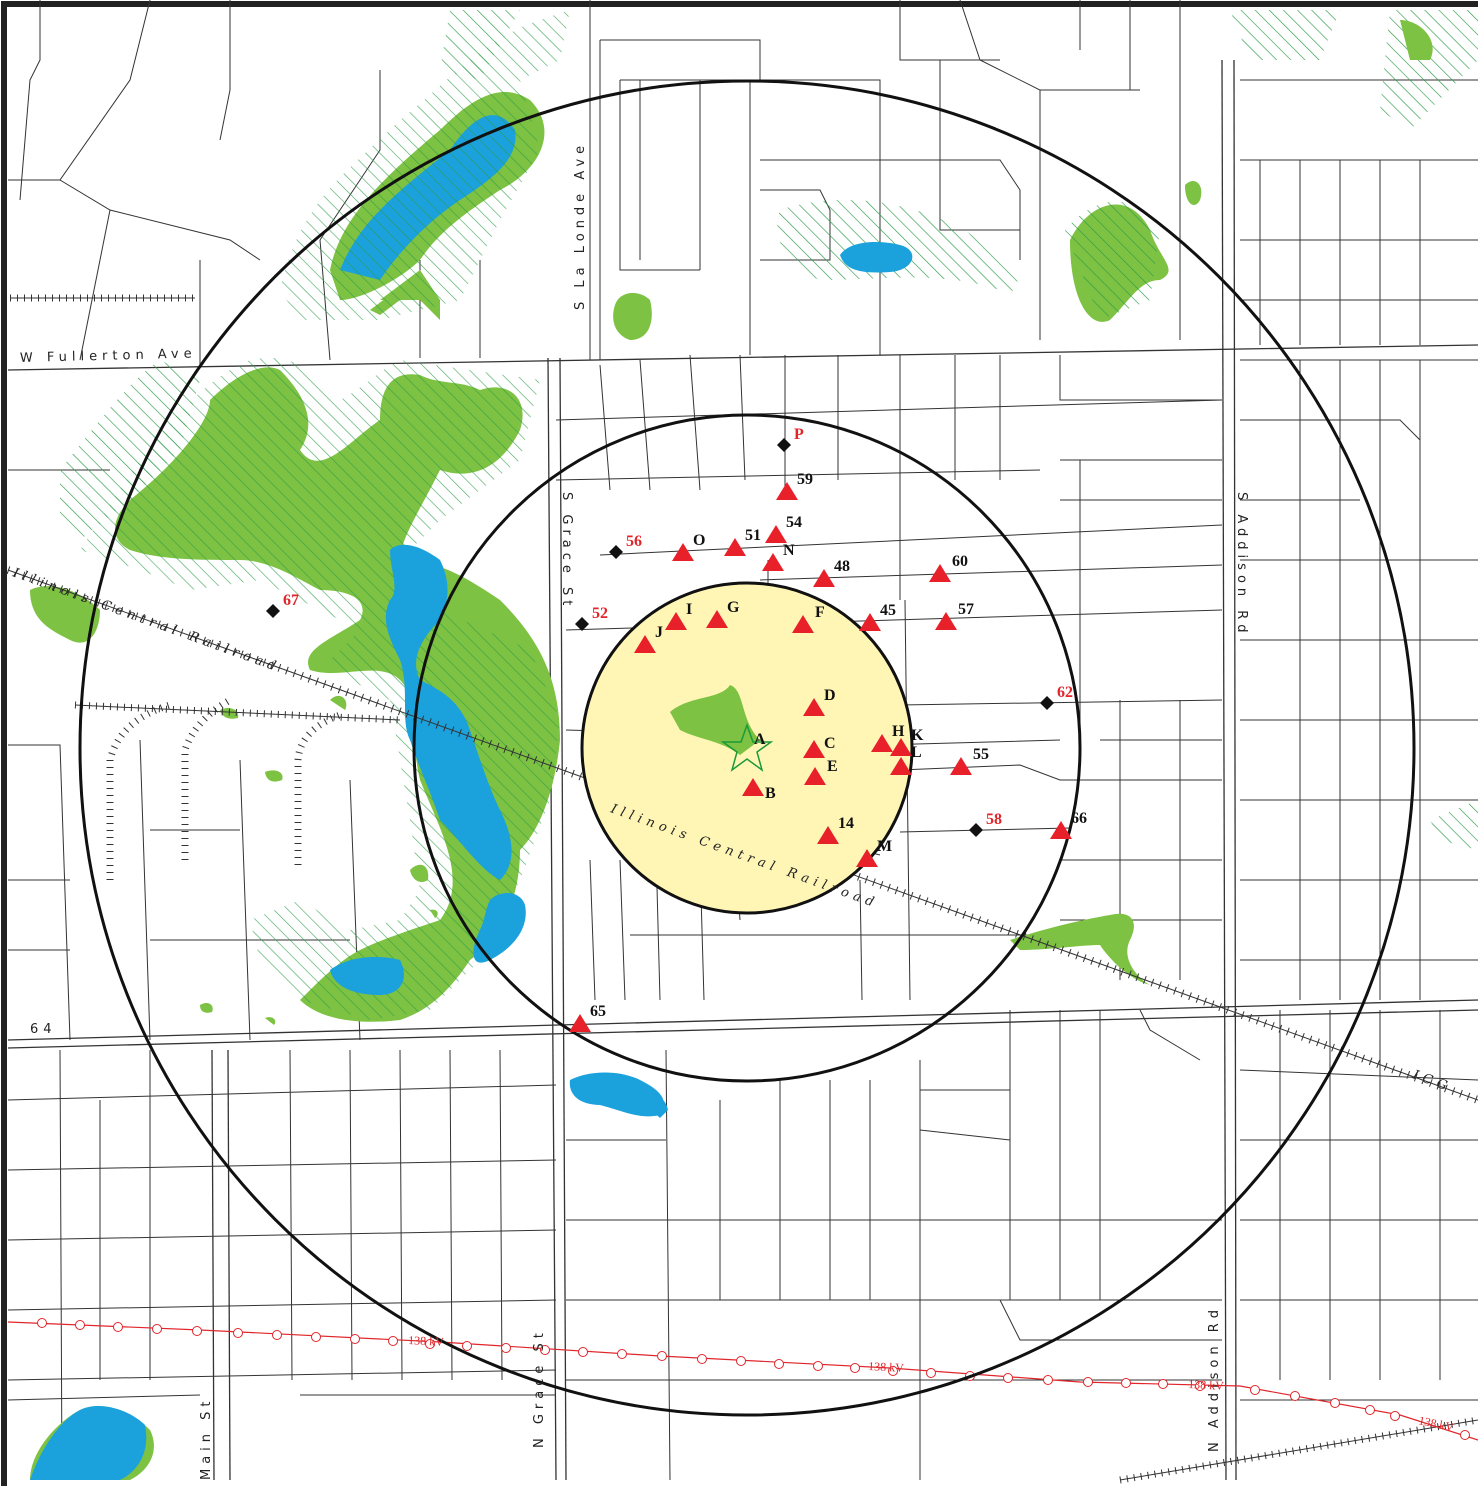 The image size is (1478, 1486). What do you see at coordinates (981, 754) in the screenshot?
I see `point-label: 55` at bounding box center [981, 754].